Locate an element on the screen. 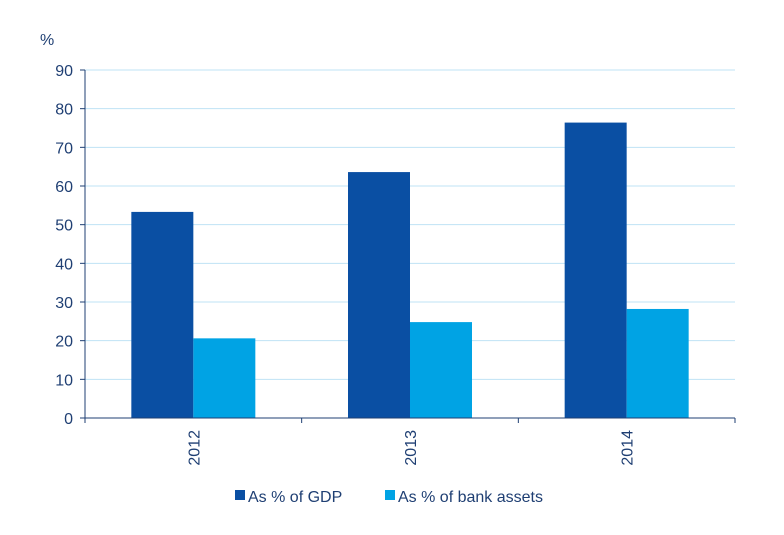 Image resolution: width=784 pixels, height=535 pixels. legend-label: As % of bank assets is located at coordinates (470, 497).